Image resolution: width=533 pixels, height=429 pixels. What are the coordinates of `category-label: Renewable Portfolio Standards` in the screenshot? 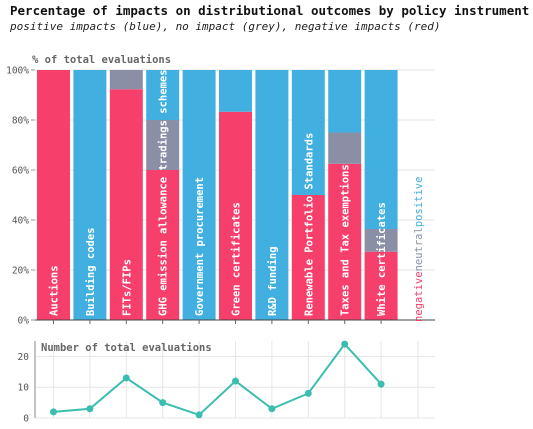 It's located at (309, 224).